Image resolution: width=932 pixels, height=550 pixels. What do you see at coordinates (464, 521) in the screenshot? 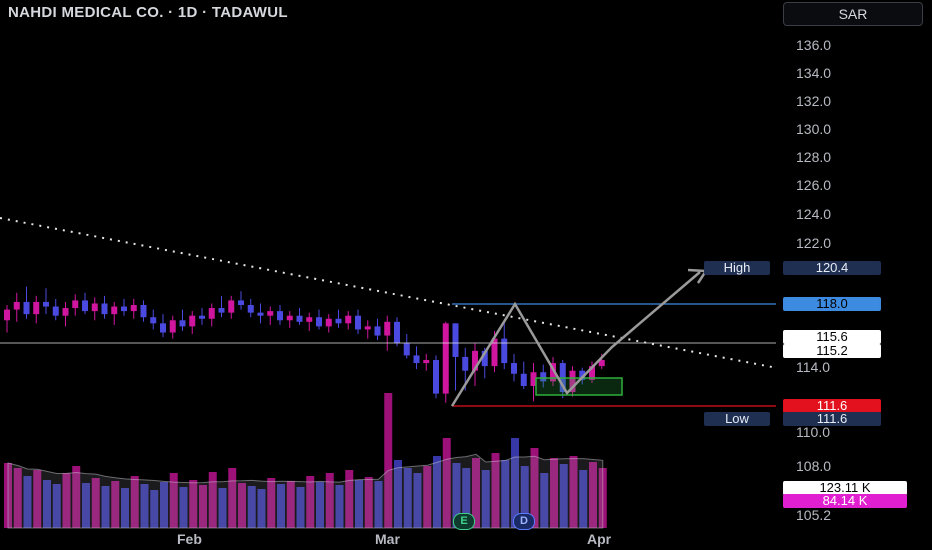
I see `earnings-event-icon: E` at bounding box center [464, 521].